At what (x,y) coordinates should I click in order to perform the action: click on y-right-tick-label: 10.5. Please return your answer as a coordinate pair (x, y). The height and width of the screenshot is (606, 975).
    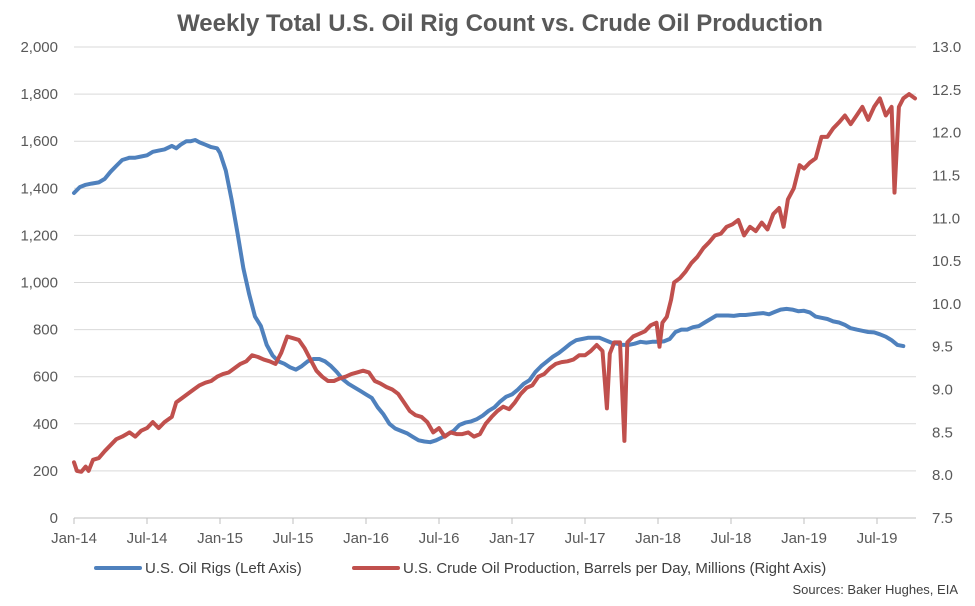
    Looking at the image, I should click on (946, 261).